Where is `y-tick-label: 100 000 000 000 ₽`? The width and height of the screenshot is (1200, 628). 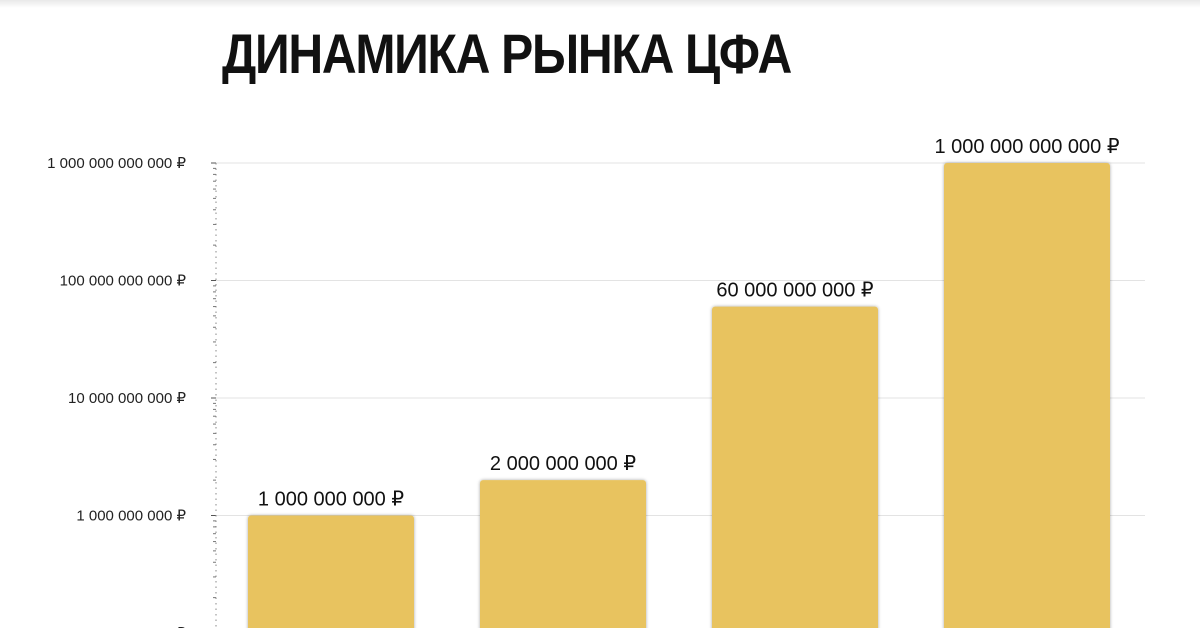 y-tick-label: 100 000 000 000 ₽ is located at coordinates (123, 281).